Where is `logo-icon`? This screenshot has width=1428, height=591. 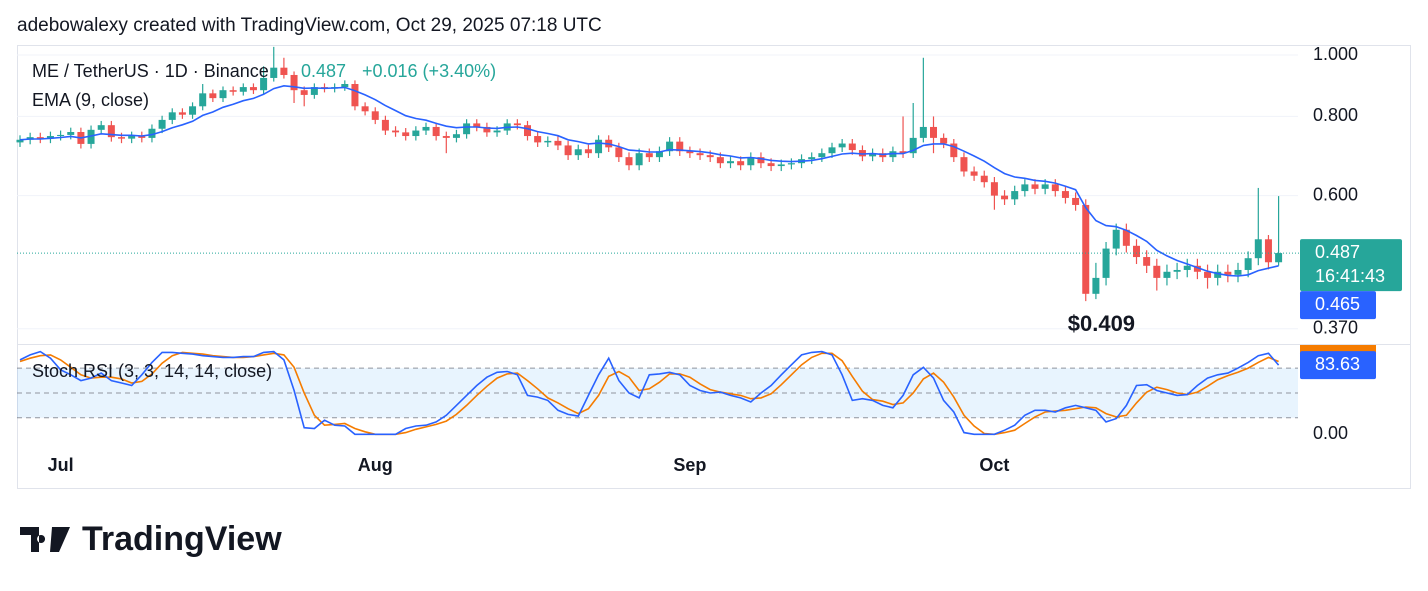 logo-icon is located at coordinates (45, 539).